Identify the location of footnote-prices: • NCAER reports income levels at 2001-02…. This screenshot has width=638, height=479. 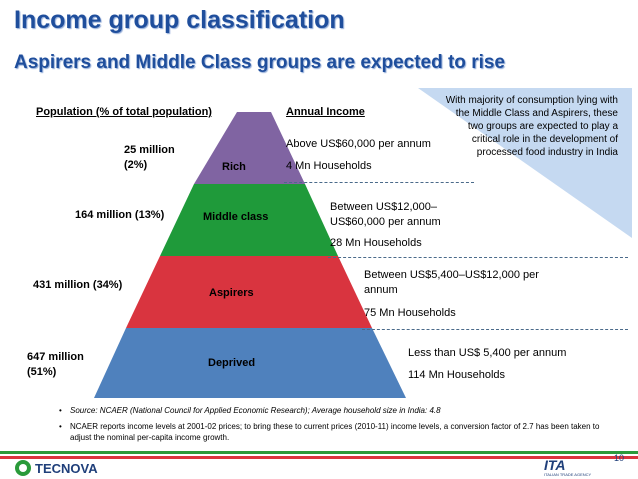
(334, 432).